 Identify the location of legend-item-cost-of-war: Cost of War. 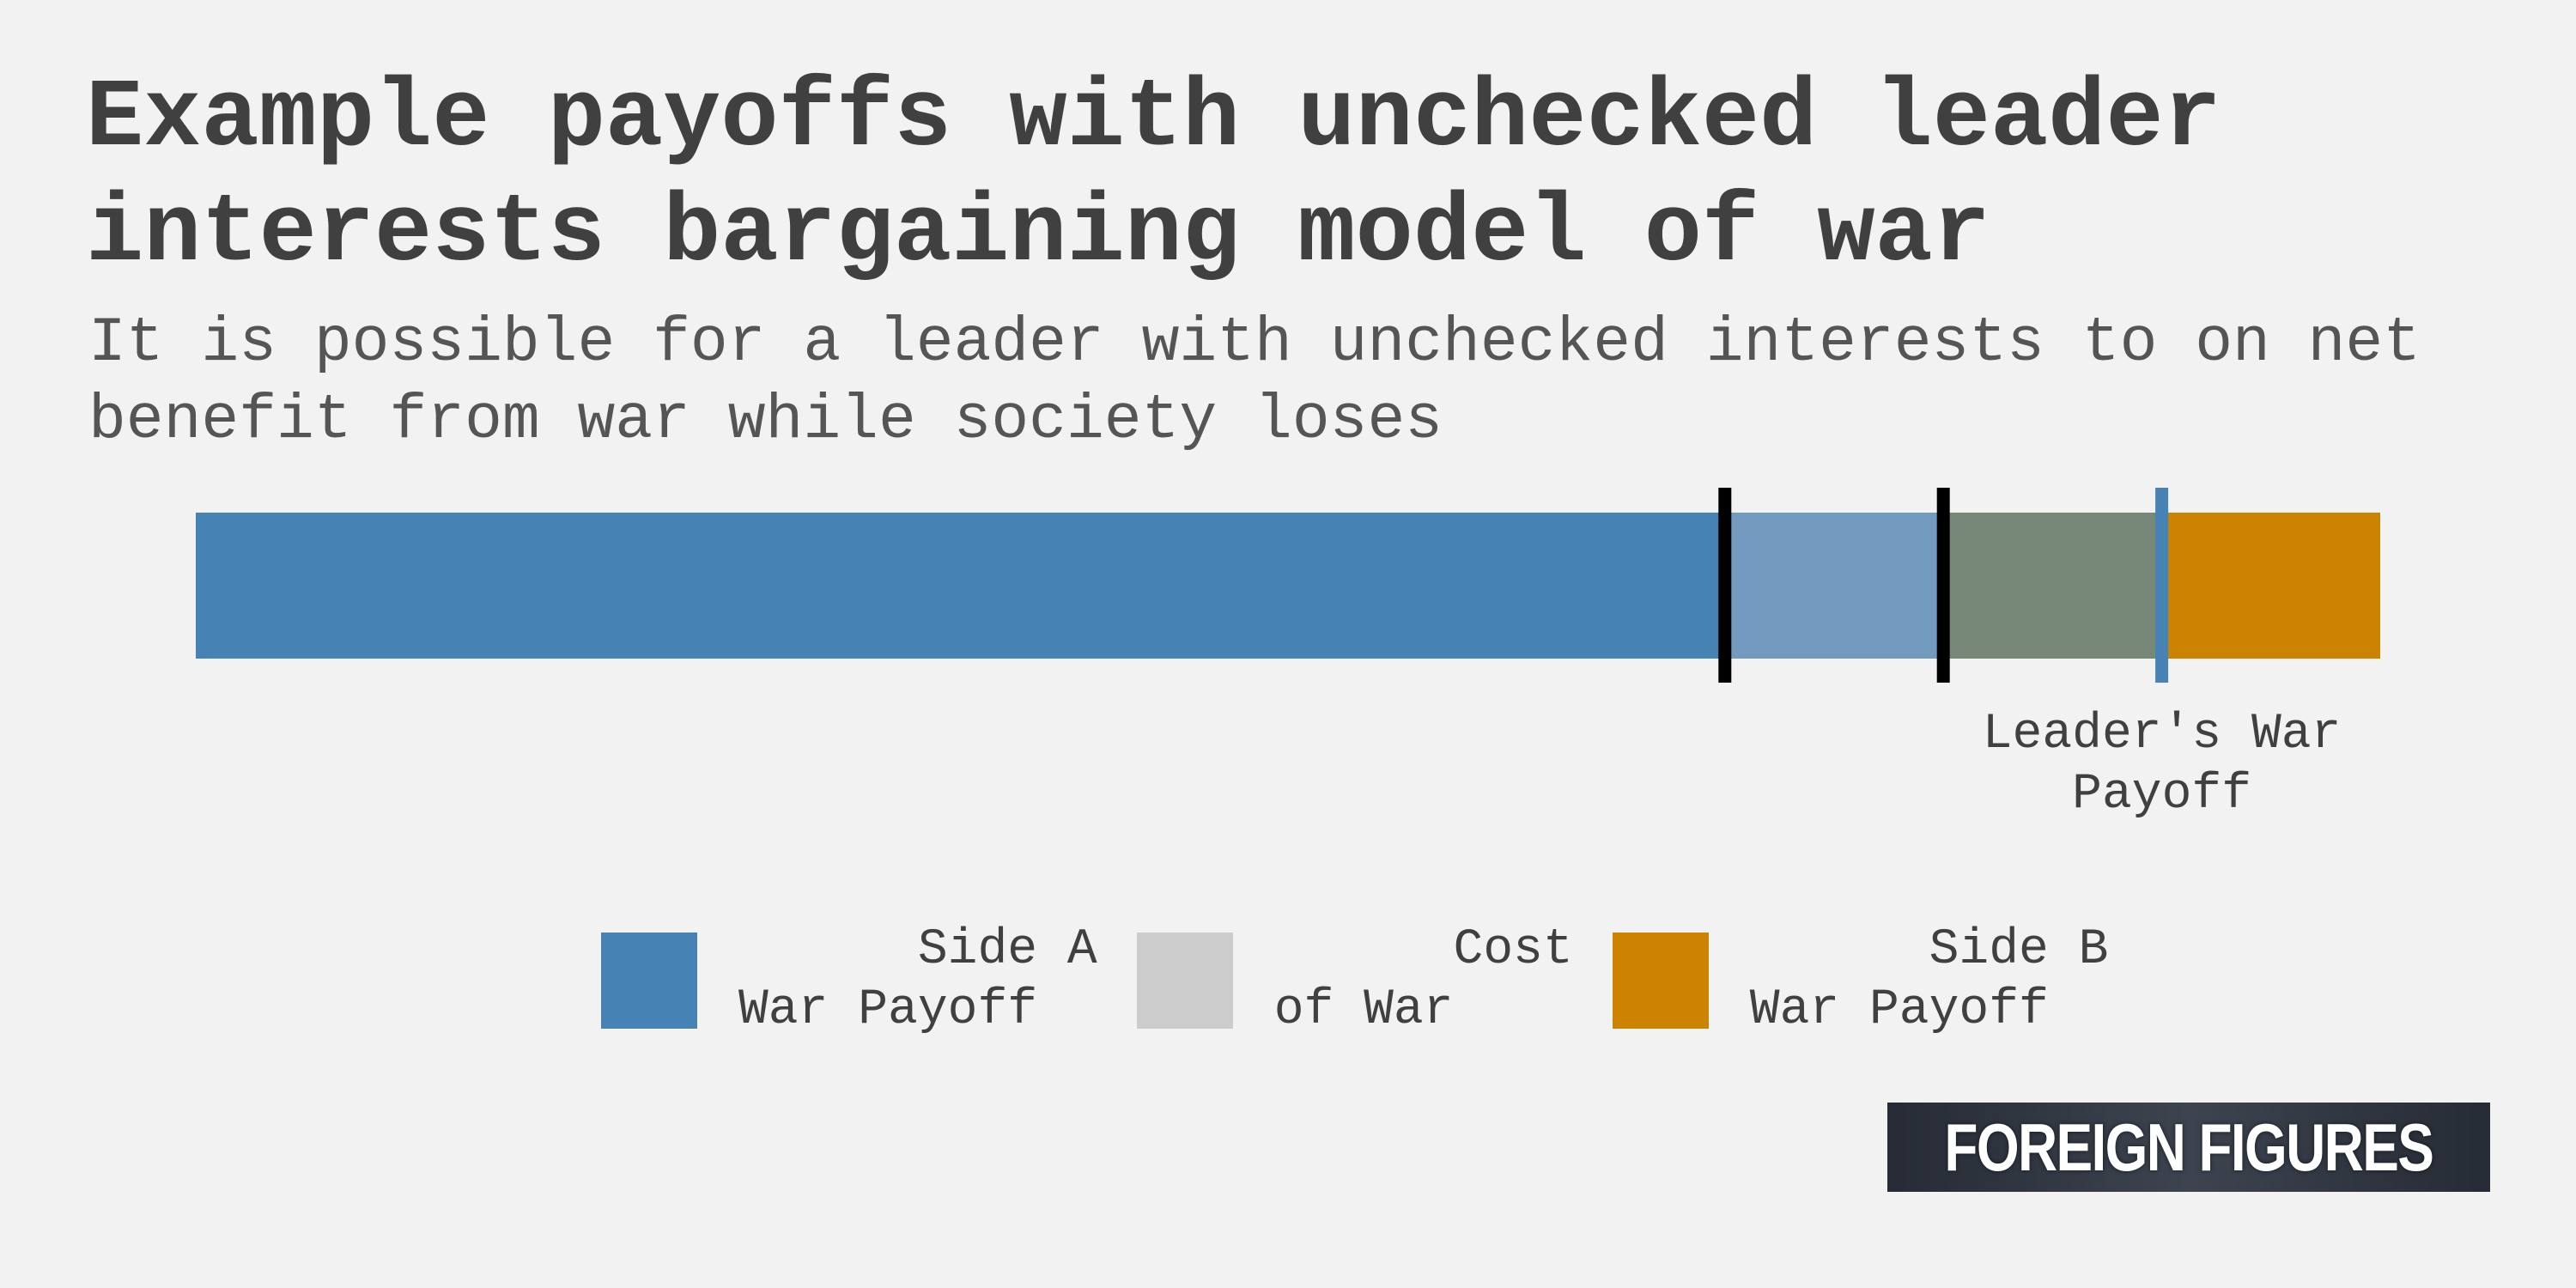
(1354, 980).